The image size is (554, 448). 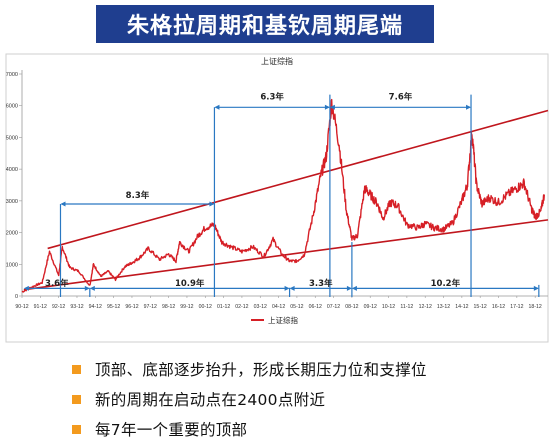 I want to click on cycle-arrow-10-2-head-left, so click(x=354, y=288).